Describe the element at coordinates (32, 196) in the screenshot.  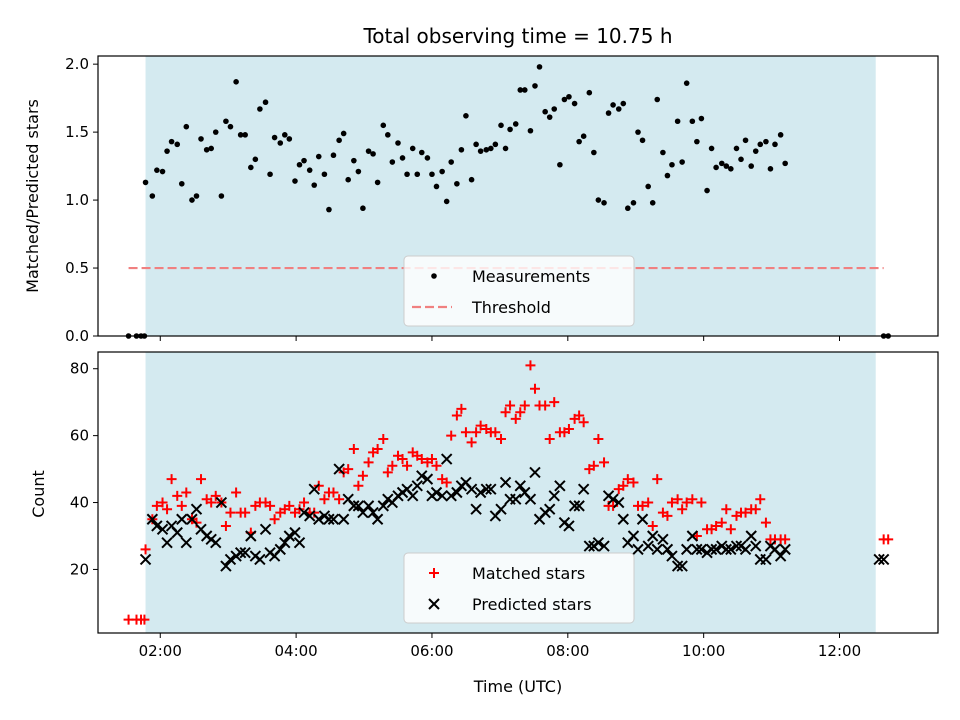
I see `top-y-axis-label: Matched/Predicted stars` at that location.